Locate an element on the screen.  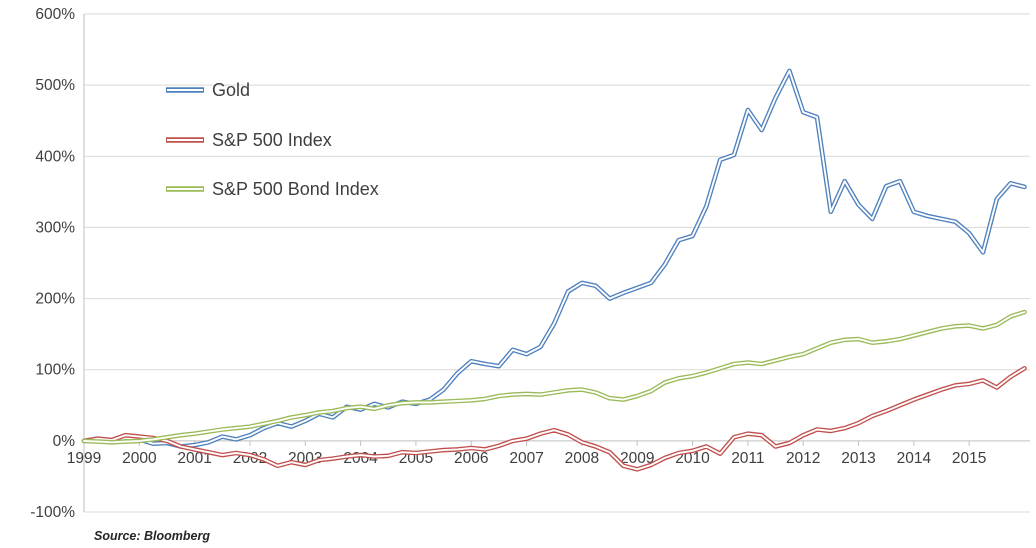
y-tick-label: 600% is located at coordinates (55, 14).